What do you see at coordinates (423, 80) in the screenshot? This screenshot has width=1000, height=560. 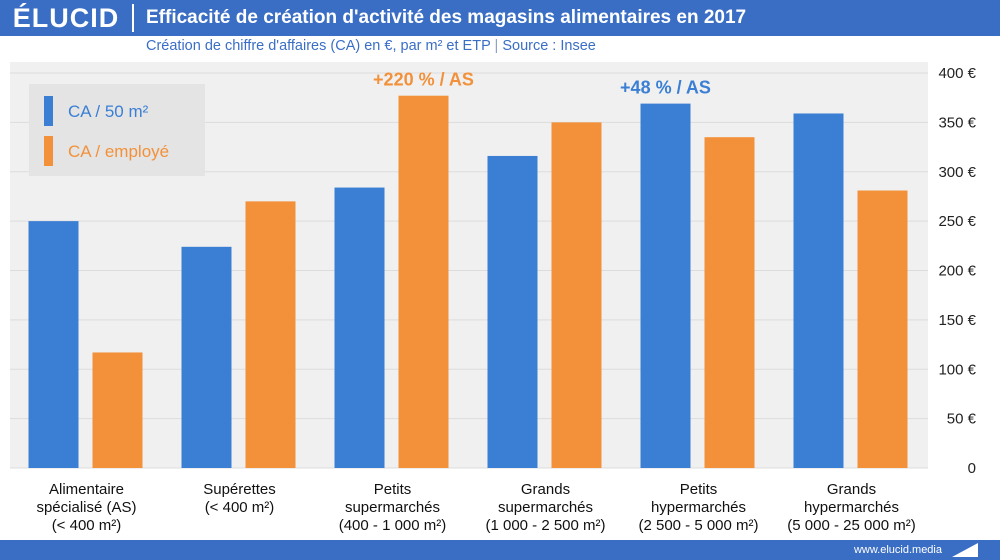 I see `bar-annotation: +220 % / AS` at bounding box center [423, 80].